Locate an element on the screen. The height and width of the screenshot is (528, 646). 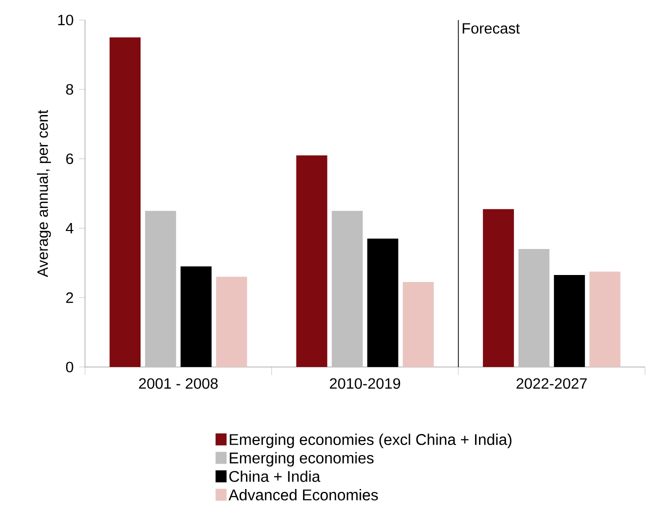
y-tick-label: 8 is located at coordinates (70, 89).